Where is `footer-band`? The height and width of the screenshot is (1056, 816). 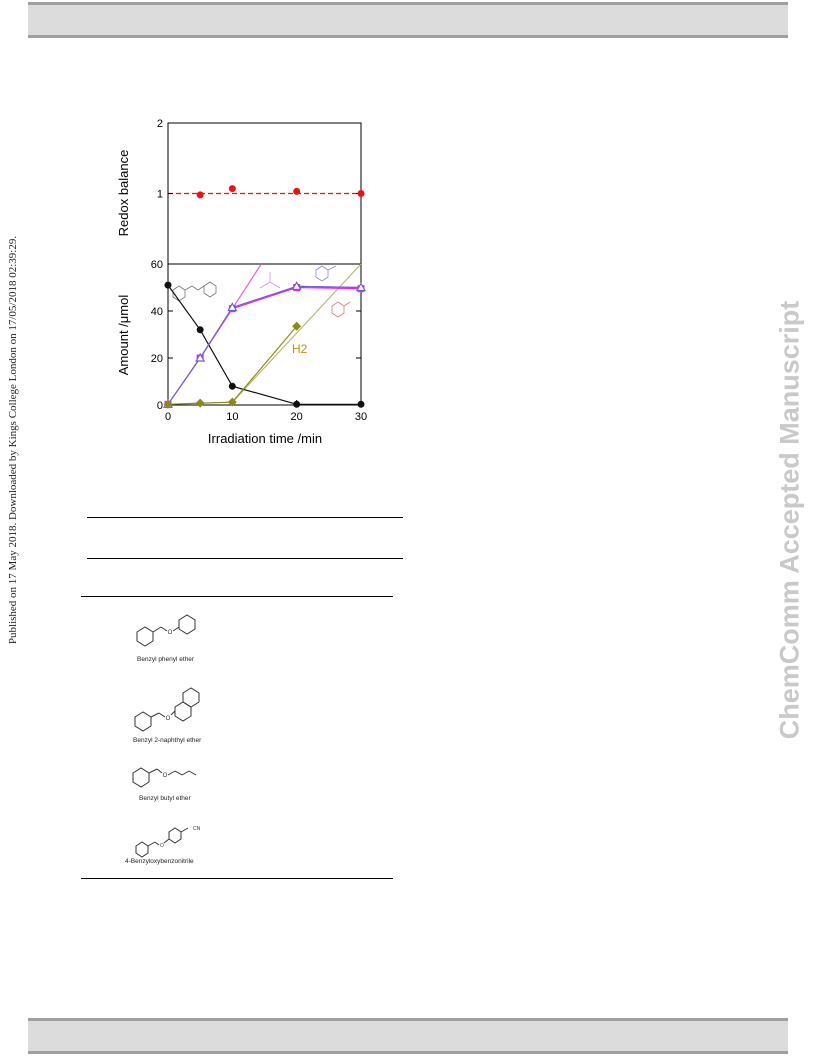
footer-band is located at coordinates (408, 1036).